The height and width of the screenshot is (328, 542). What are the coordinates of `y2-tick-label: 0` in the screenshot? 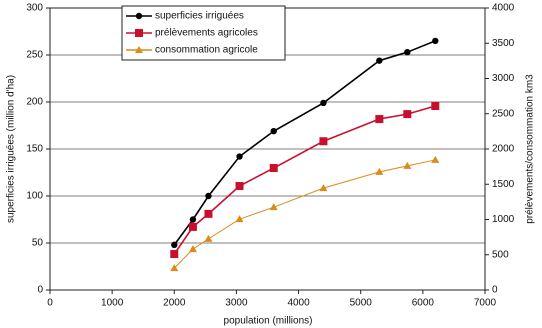 It's located at (495, 290).